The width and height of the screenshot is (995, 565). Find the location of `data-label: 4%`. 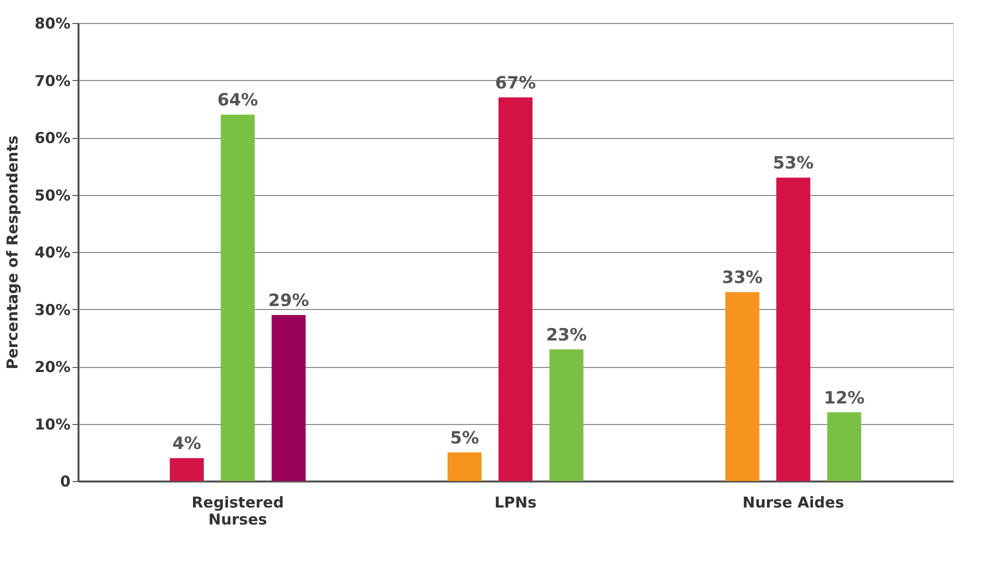

data-label: 4% is located at coordinates (187, 444).